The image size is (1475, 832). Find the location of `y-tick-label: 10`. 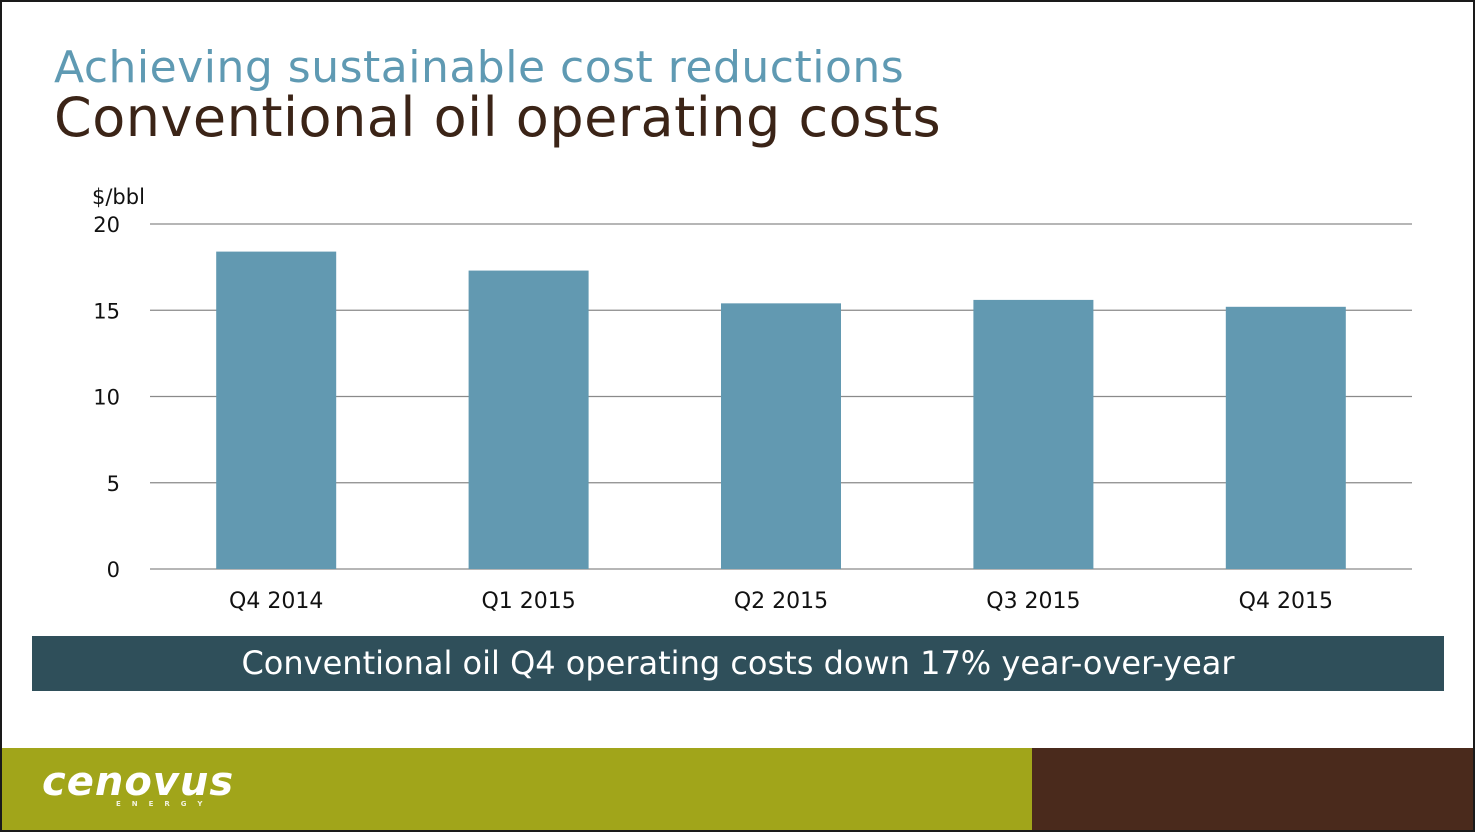

y-tick-label: 10 is located at coordinates (106, 398).